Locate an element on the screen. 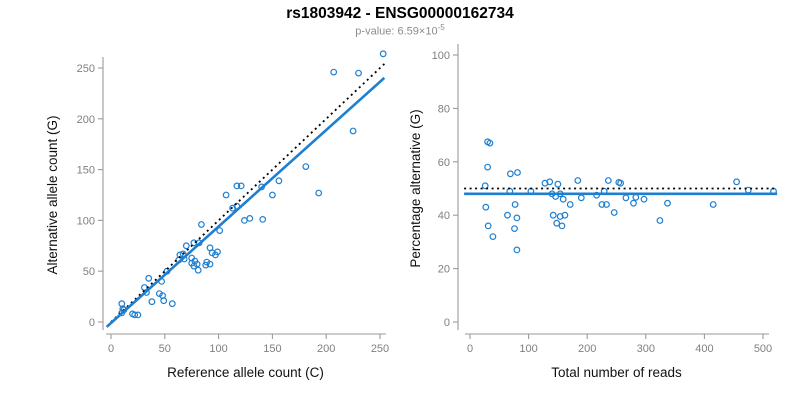 Image resolution: width=800 pixels, height=400 pixels. y-tick-label: 150 is located at coordinates (86, 171).